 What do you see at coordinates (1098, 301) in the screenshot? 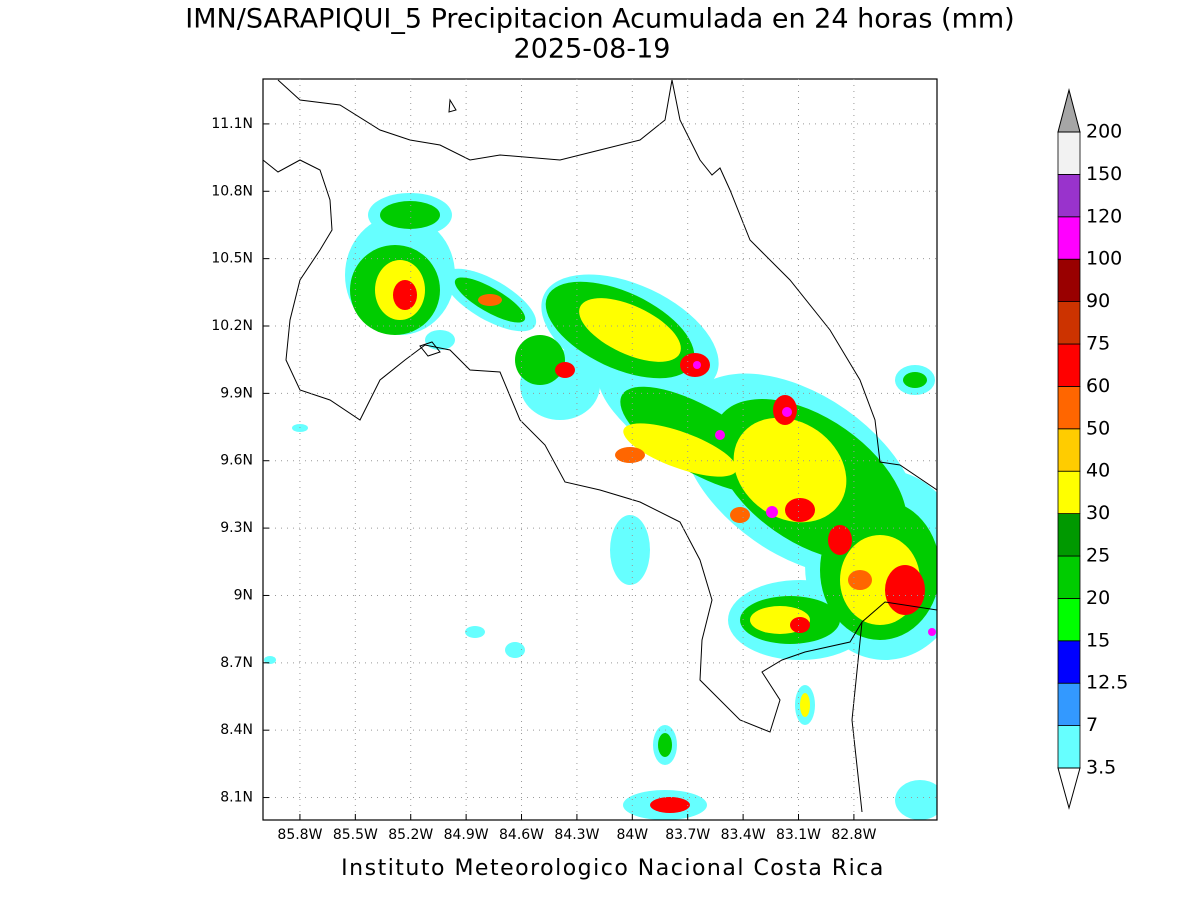
I see `colorbar-label: 90` at bounding box center [1098, 301].